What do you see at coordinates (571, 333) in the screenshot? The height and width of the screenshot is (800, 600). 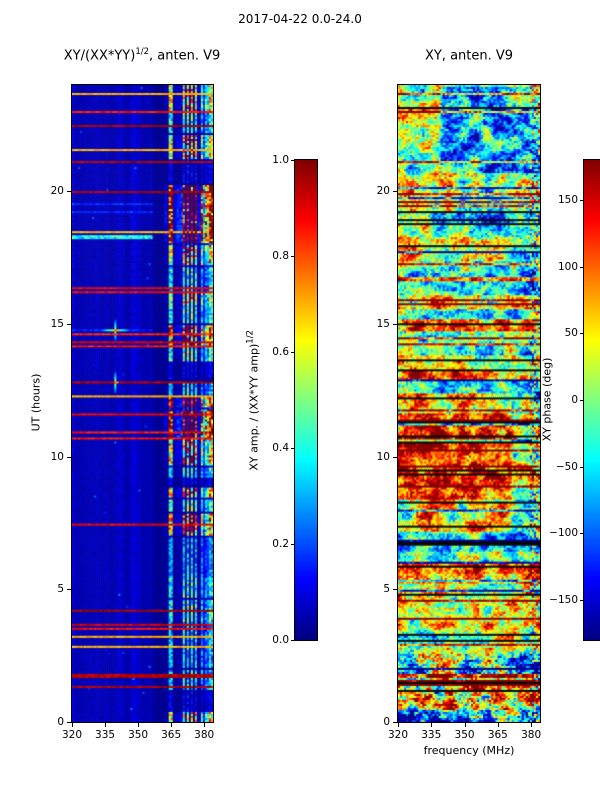 I see `colorbar-tick-label: 50` at bounding box center [571, 333].